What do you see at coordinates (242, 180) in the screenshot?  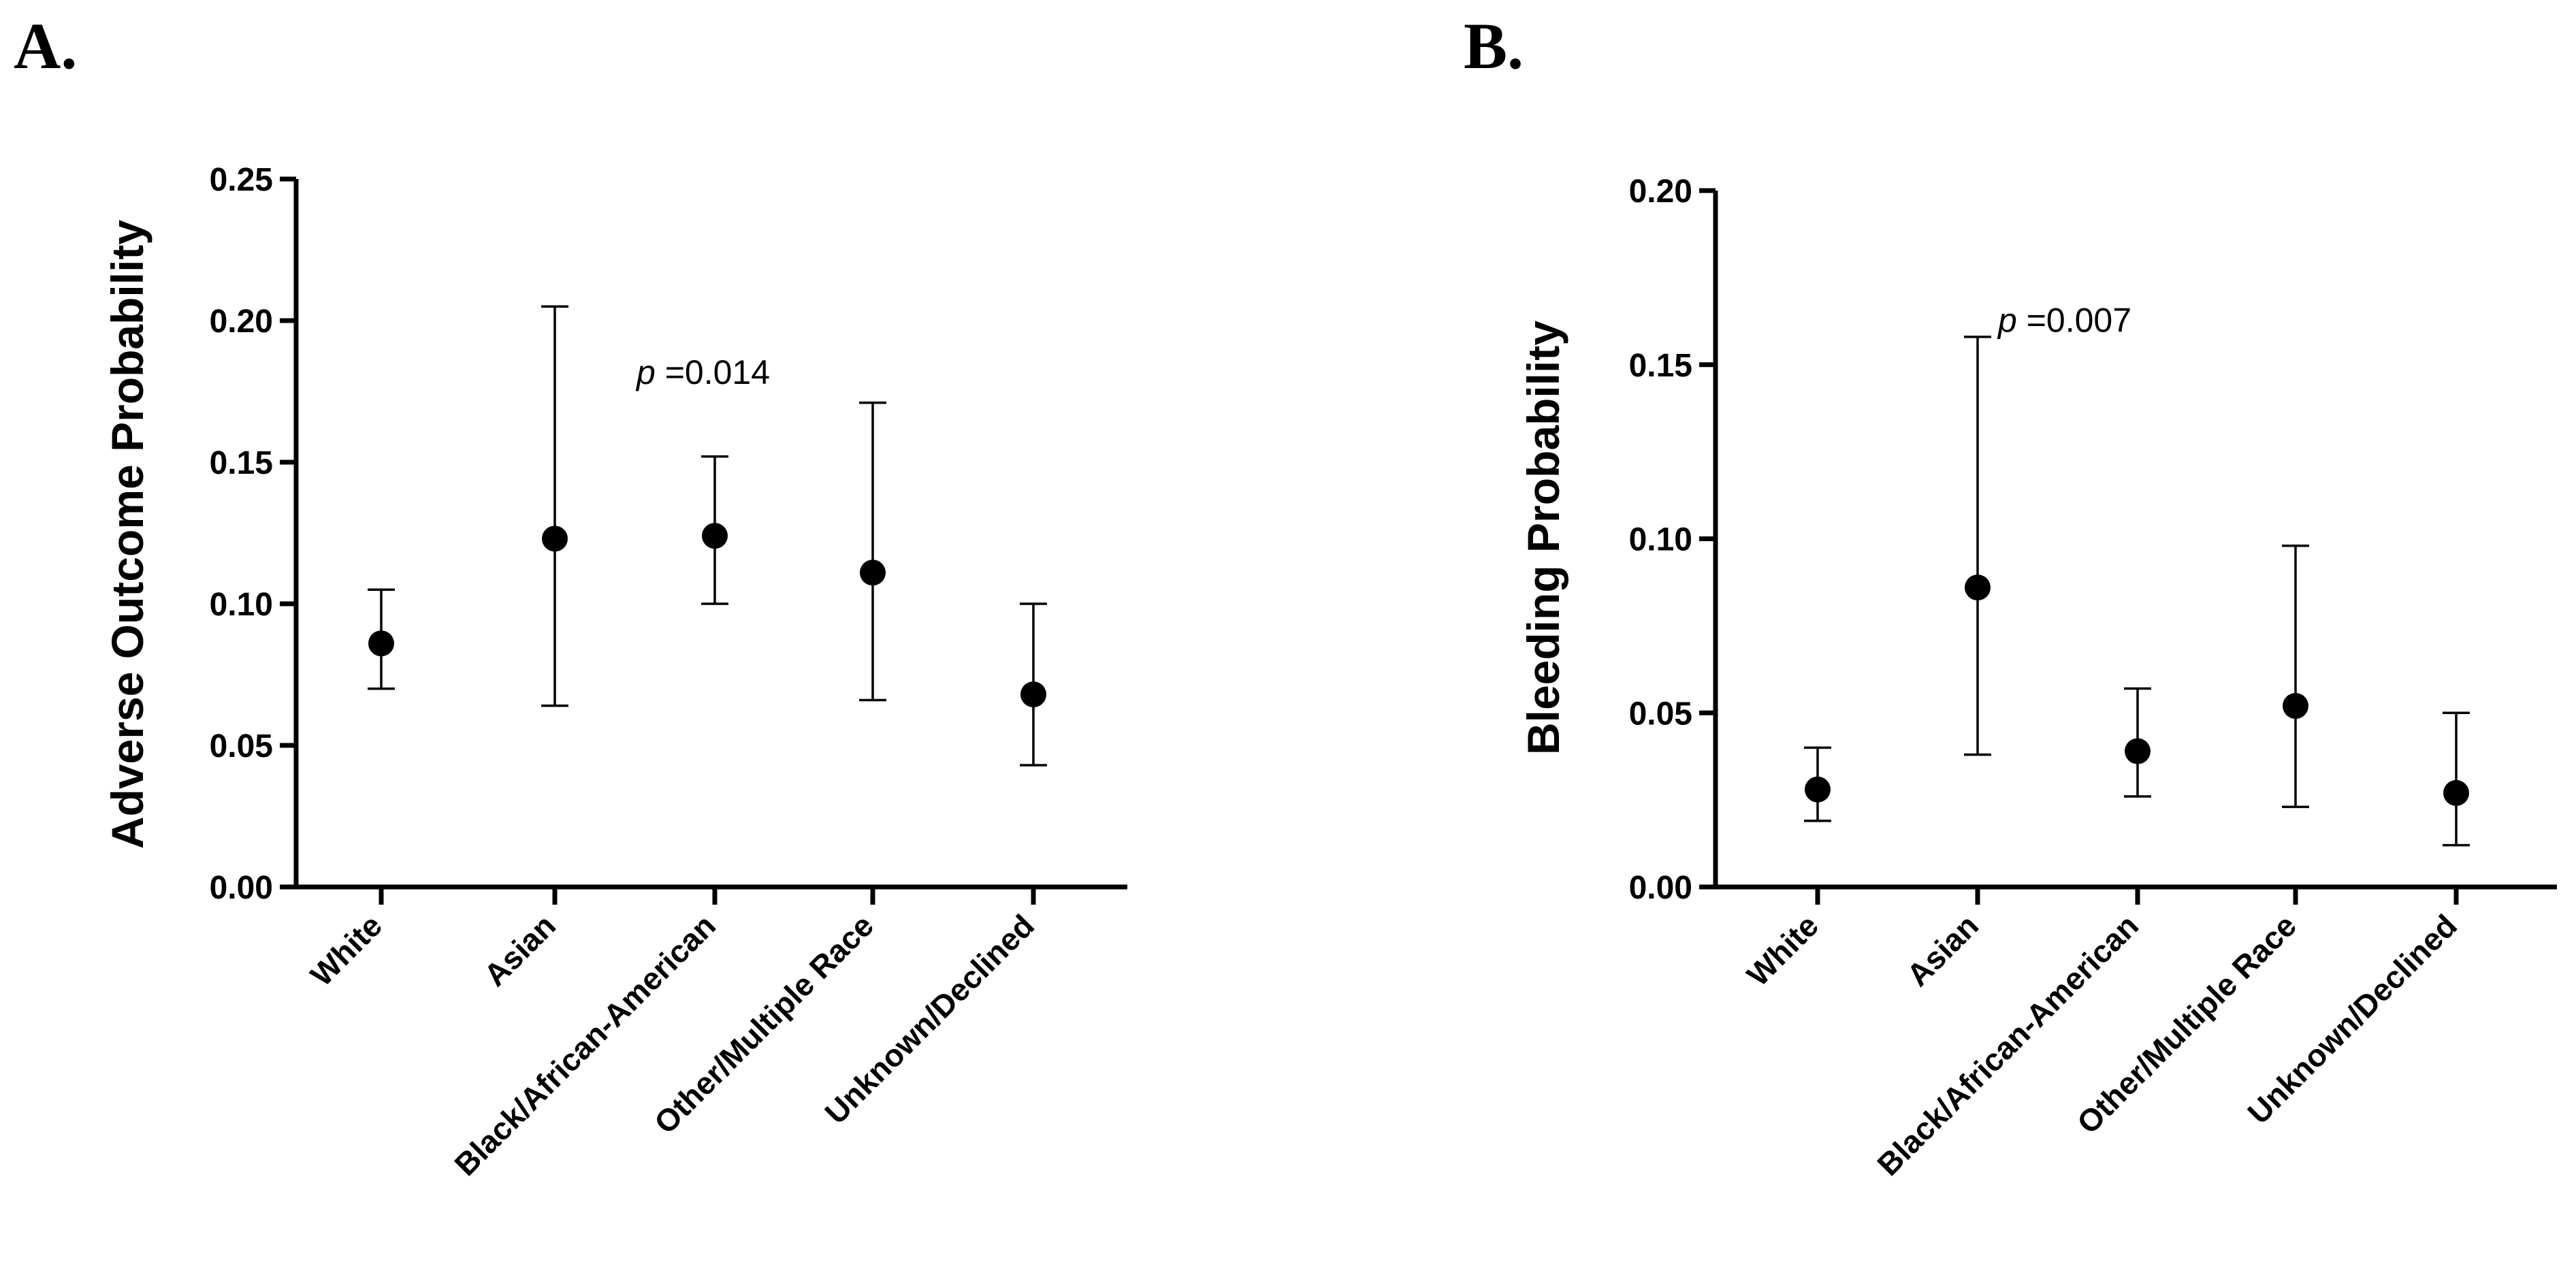 I see `y-tick-label: 0.25` at bounding box center [242, 180].